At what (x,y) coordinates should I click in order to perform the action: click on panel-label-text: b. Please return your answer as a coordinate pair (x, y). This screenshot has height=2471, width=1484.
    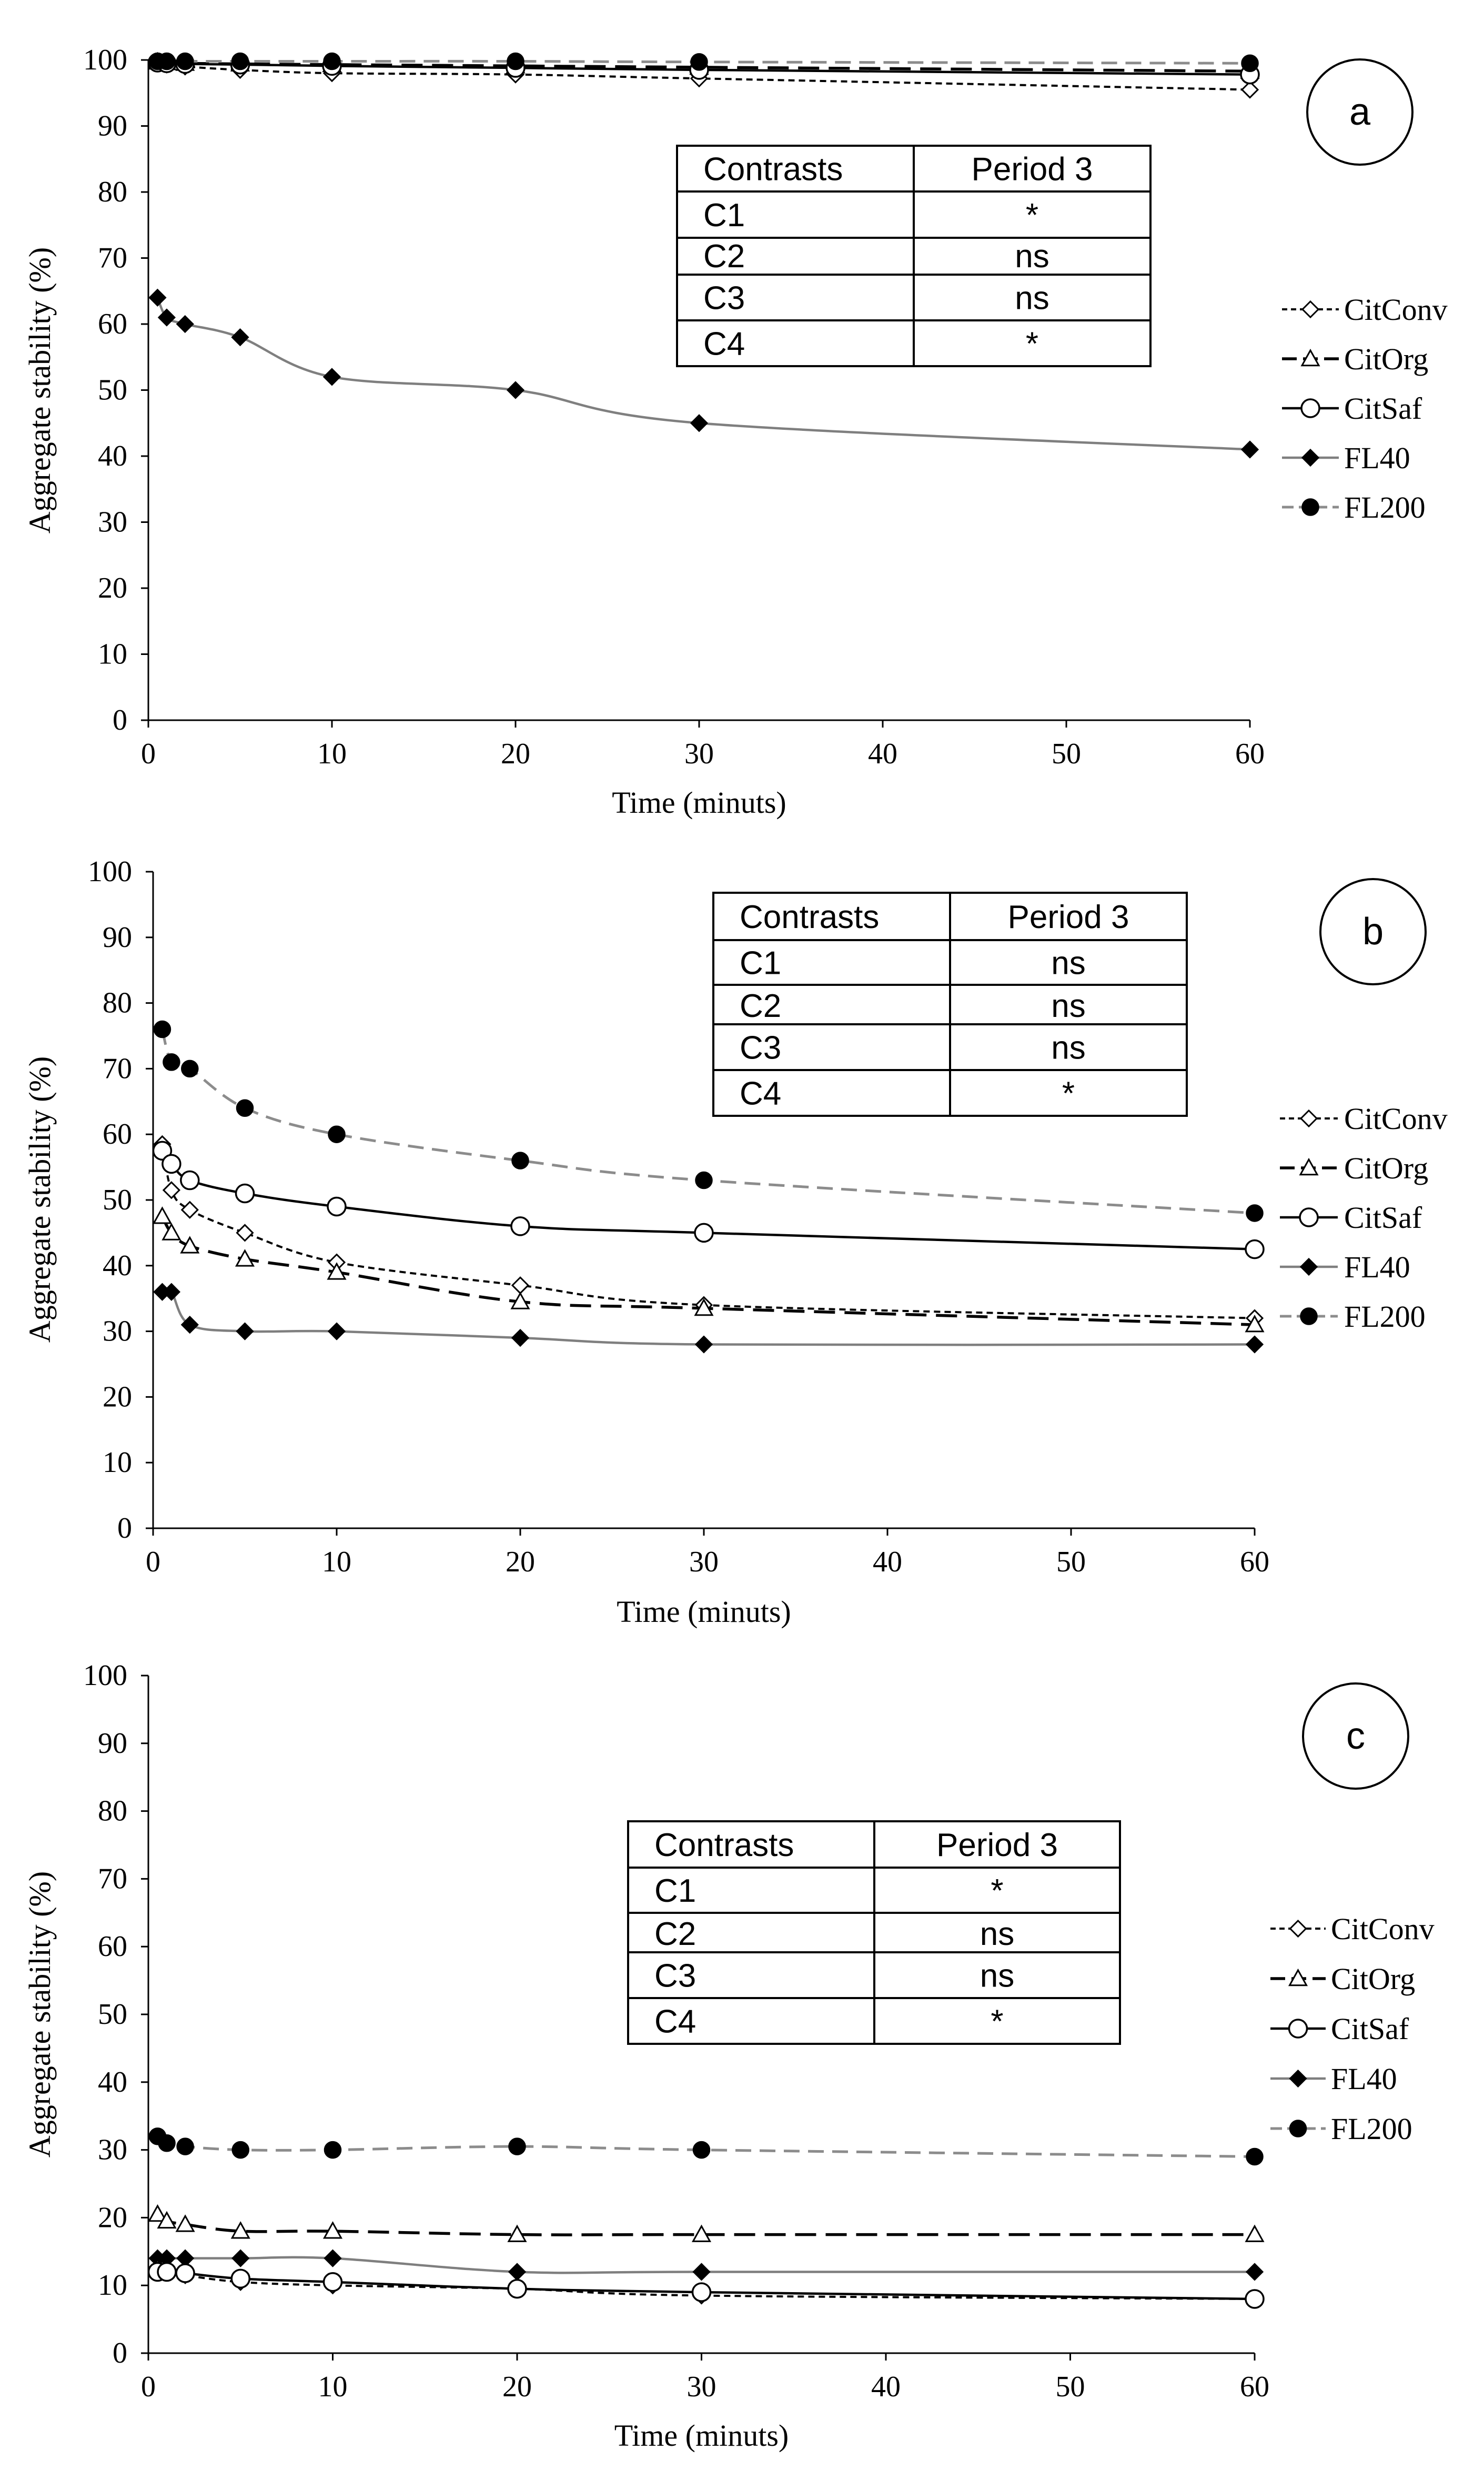
    Looking at the image, I should click on (1373, 932).